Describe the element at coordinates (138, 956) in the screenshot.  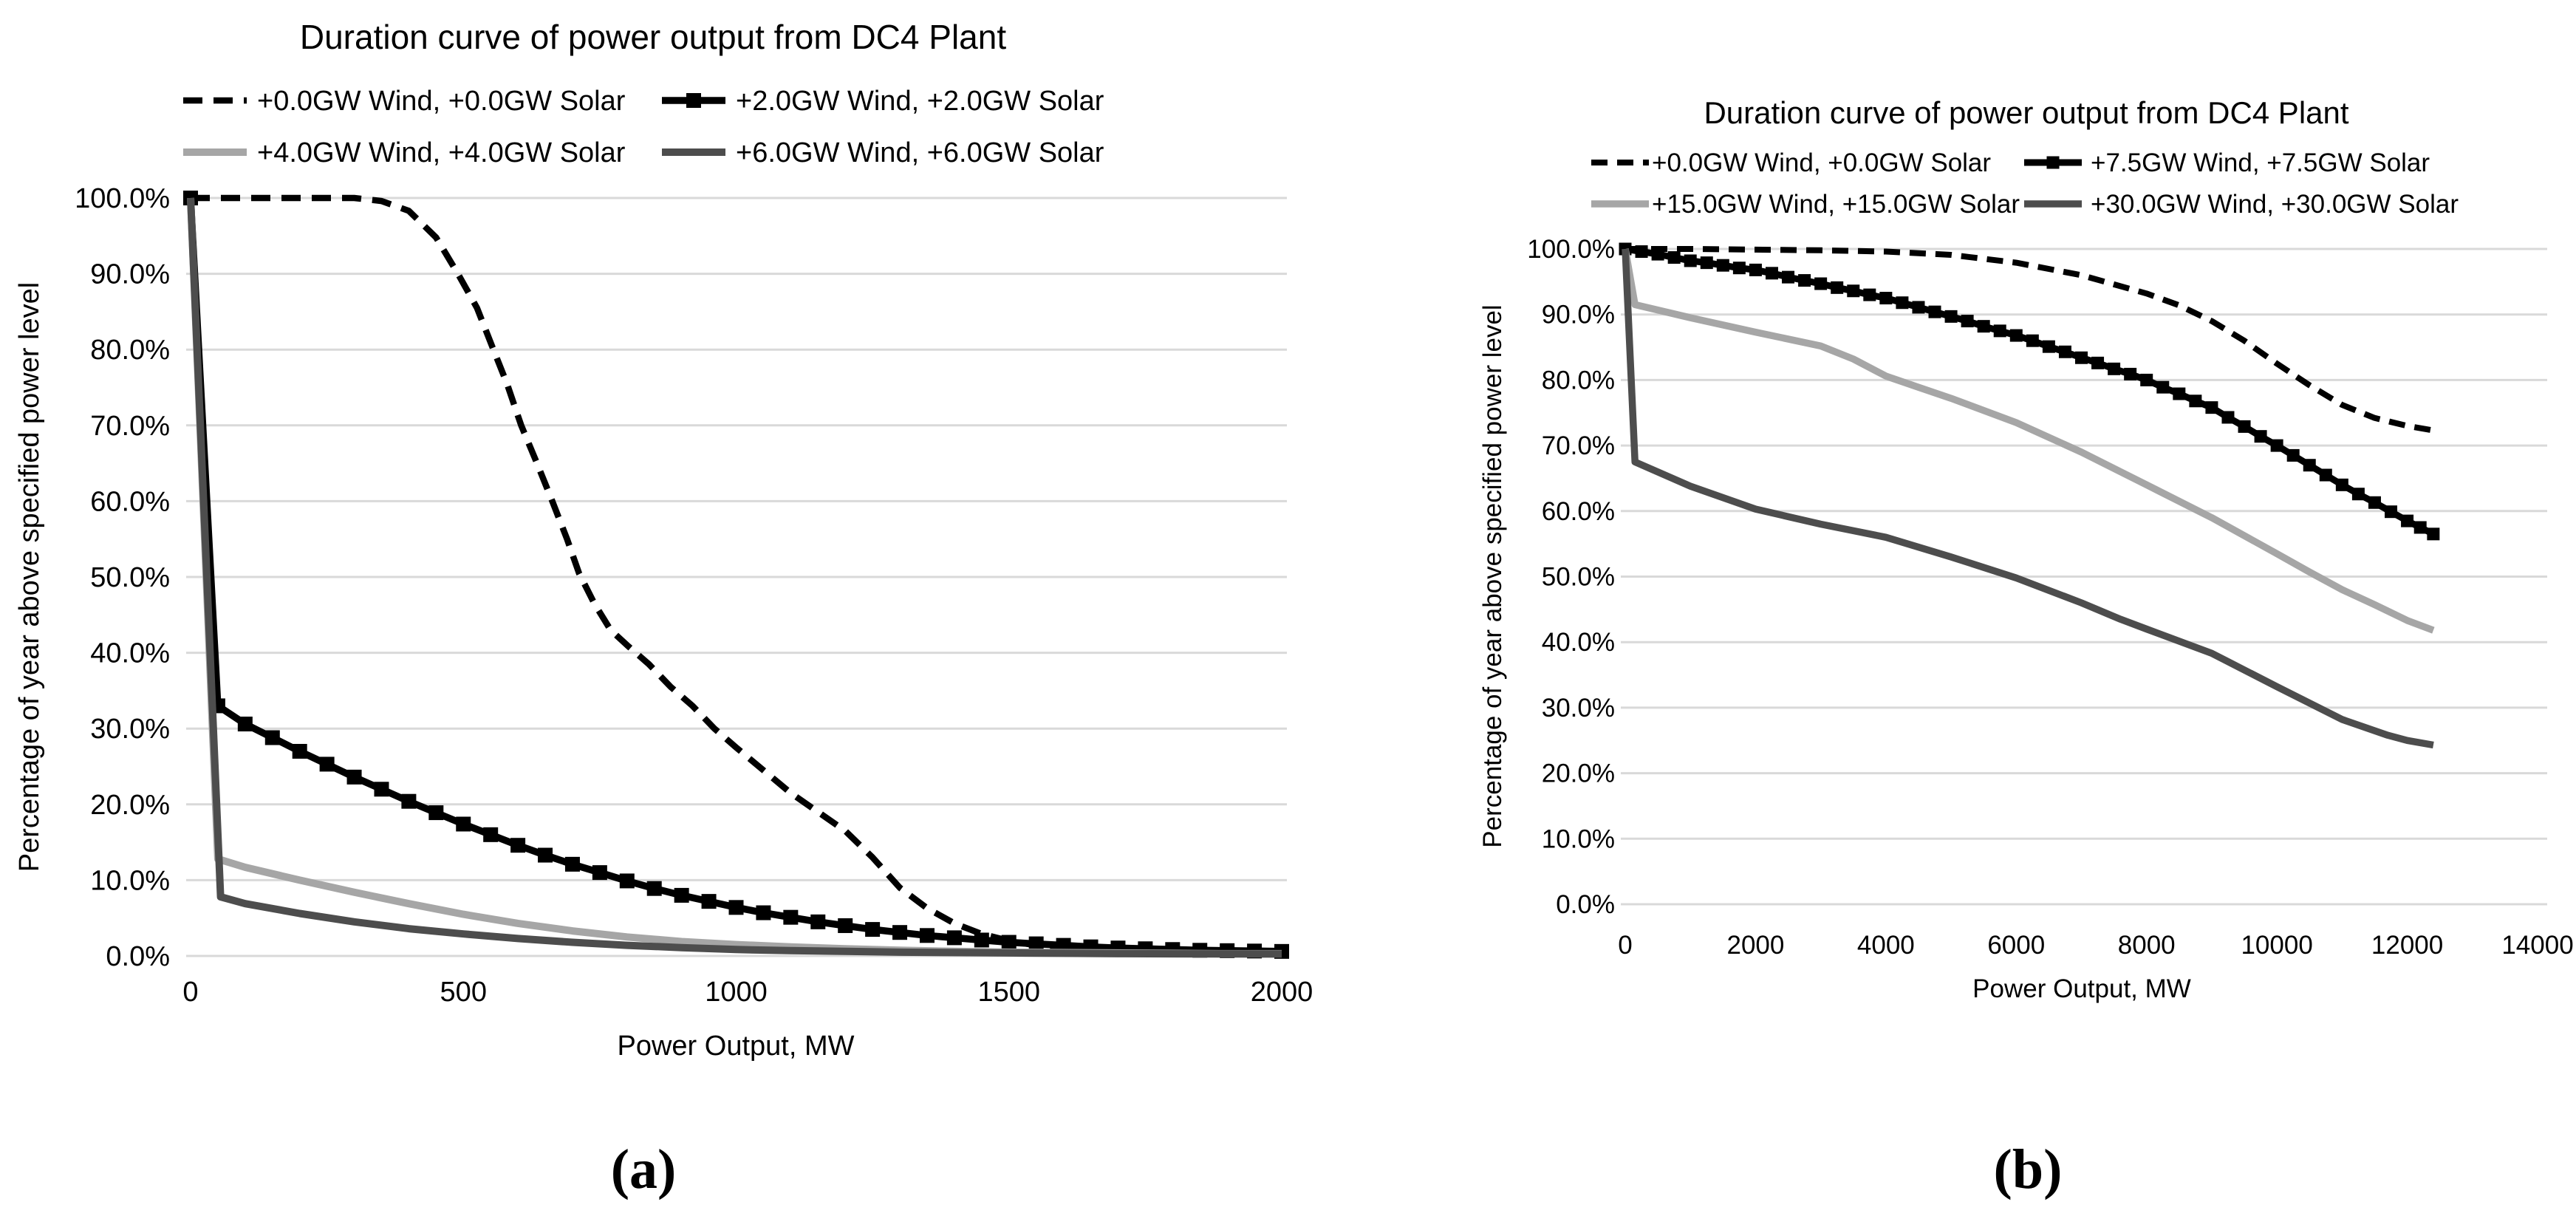
I see `y-tick-label: 0.0%` at that location.